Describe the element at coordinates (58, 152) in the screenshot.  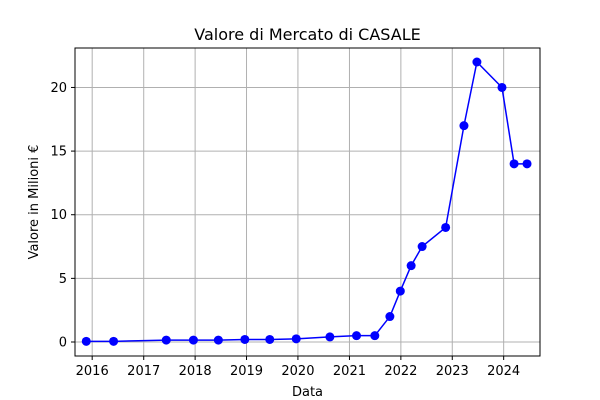
I see `y-tick-label: 15` at that location.